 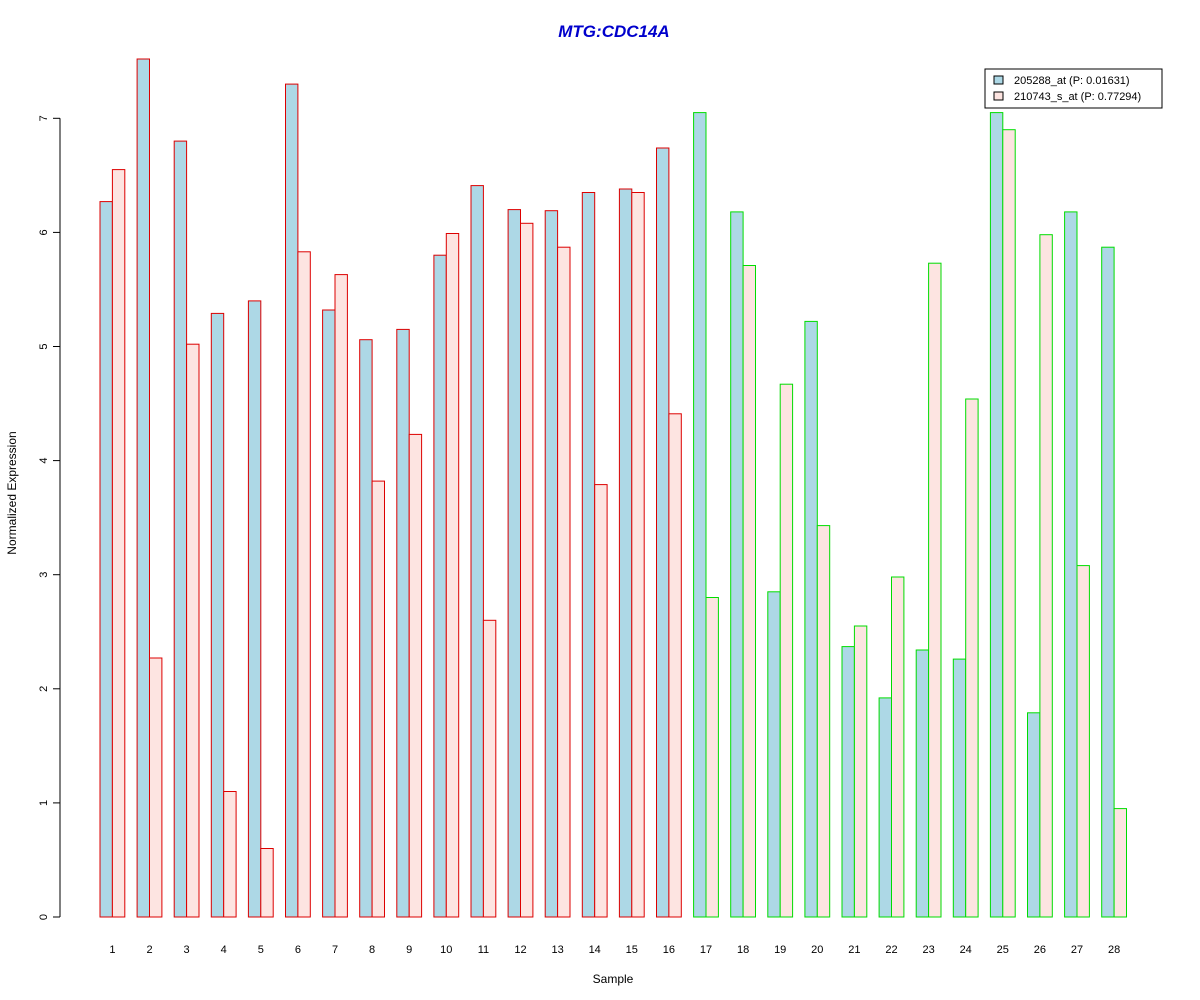 What do you see at coordinates (335, 950) in the screenshot?
I see `x-tick-label: 7` at bounding box center [335, 950].